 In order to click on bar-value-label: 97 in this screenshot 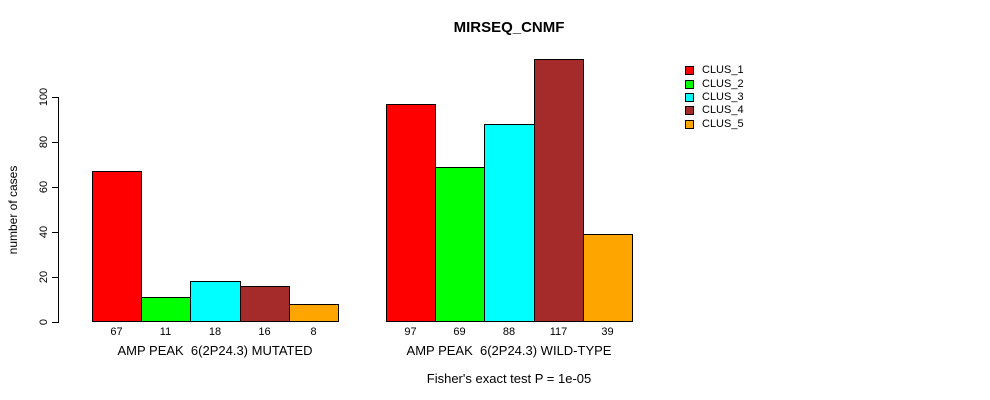, I will do `click(410, 332)`.